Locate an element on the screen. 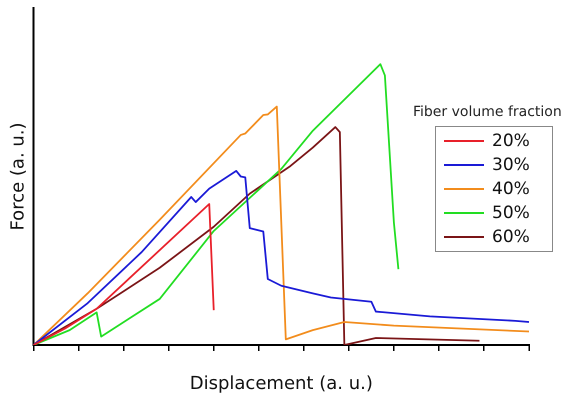 This screenshot has width=575, height=403. legend-label: 60% is located at coordinates (511, 237).